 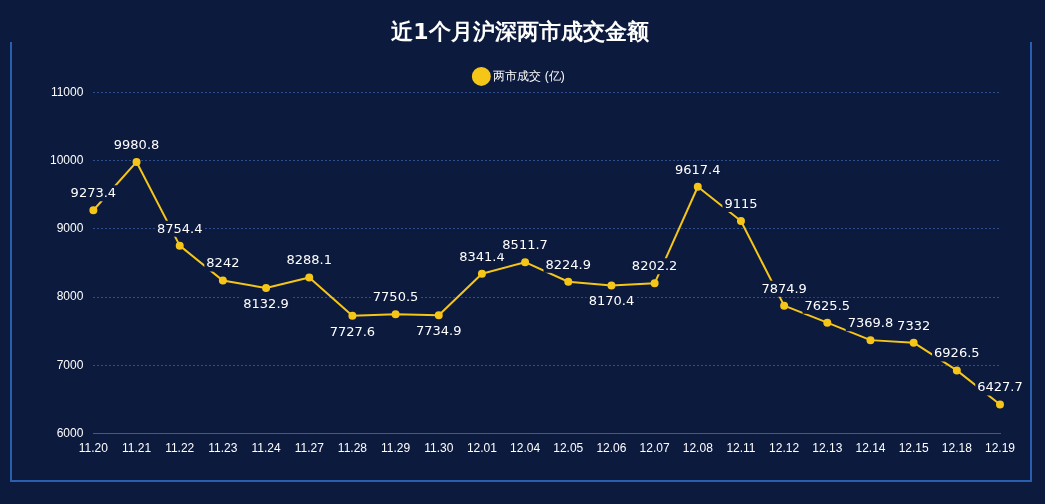 What do you see at coordinates (654, 448) in the screenshot?
I see `x-tick-label: 12.07` at bounding box center [654, 448].